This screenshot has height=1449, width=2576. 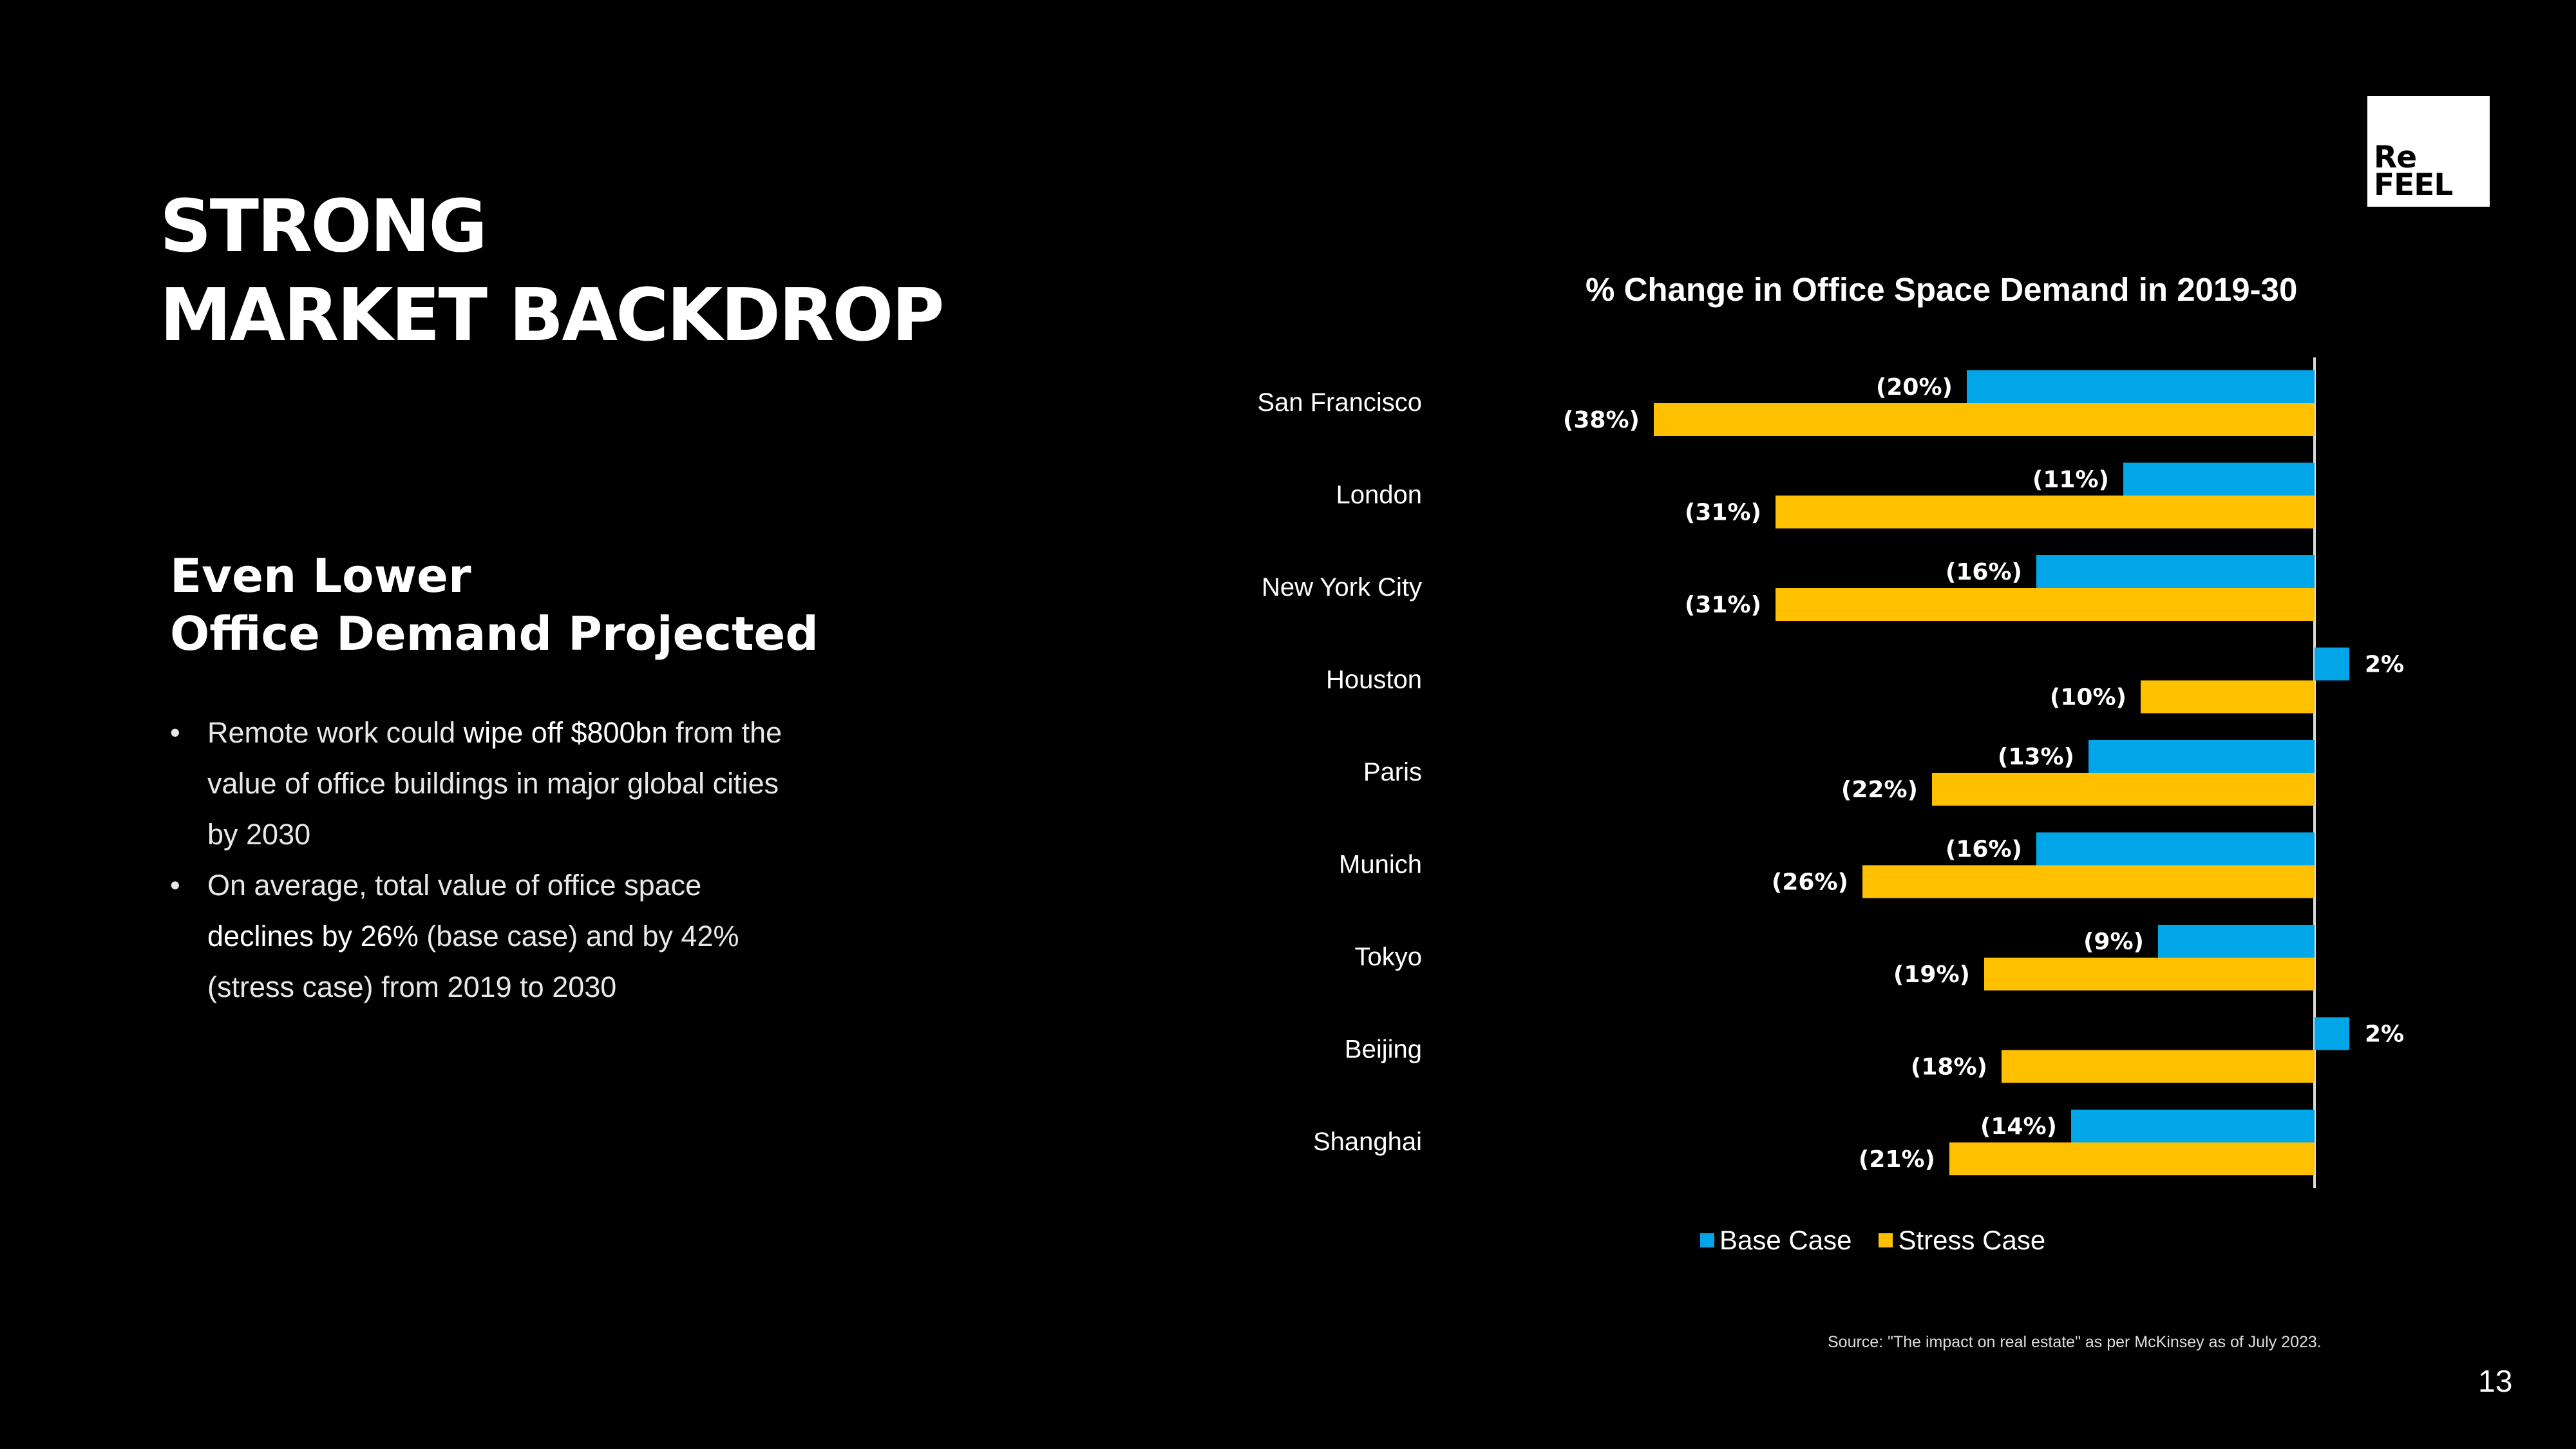 What do you see at coordinates (2141, 386) in the screenshot?
I see `bar-base-case-san-francisco` at bounding box center [2141, 386].